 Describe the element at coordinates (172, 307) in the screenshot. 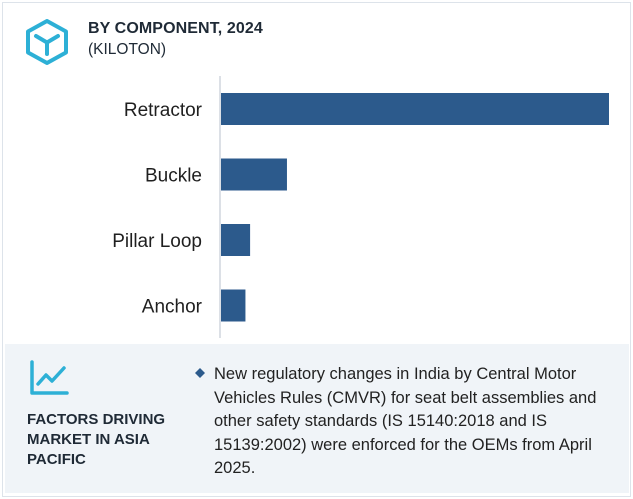

I see `category-label: Anchor` at that location.